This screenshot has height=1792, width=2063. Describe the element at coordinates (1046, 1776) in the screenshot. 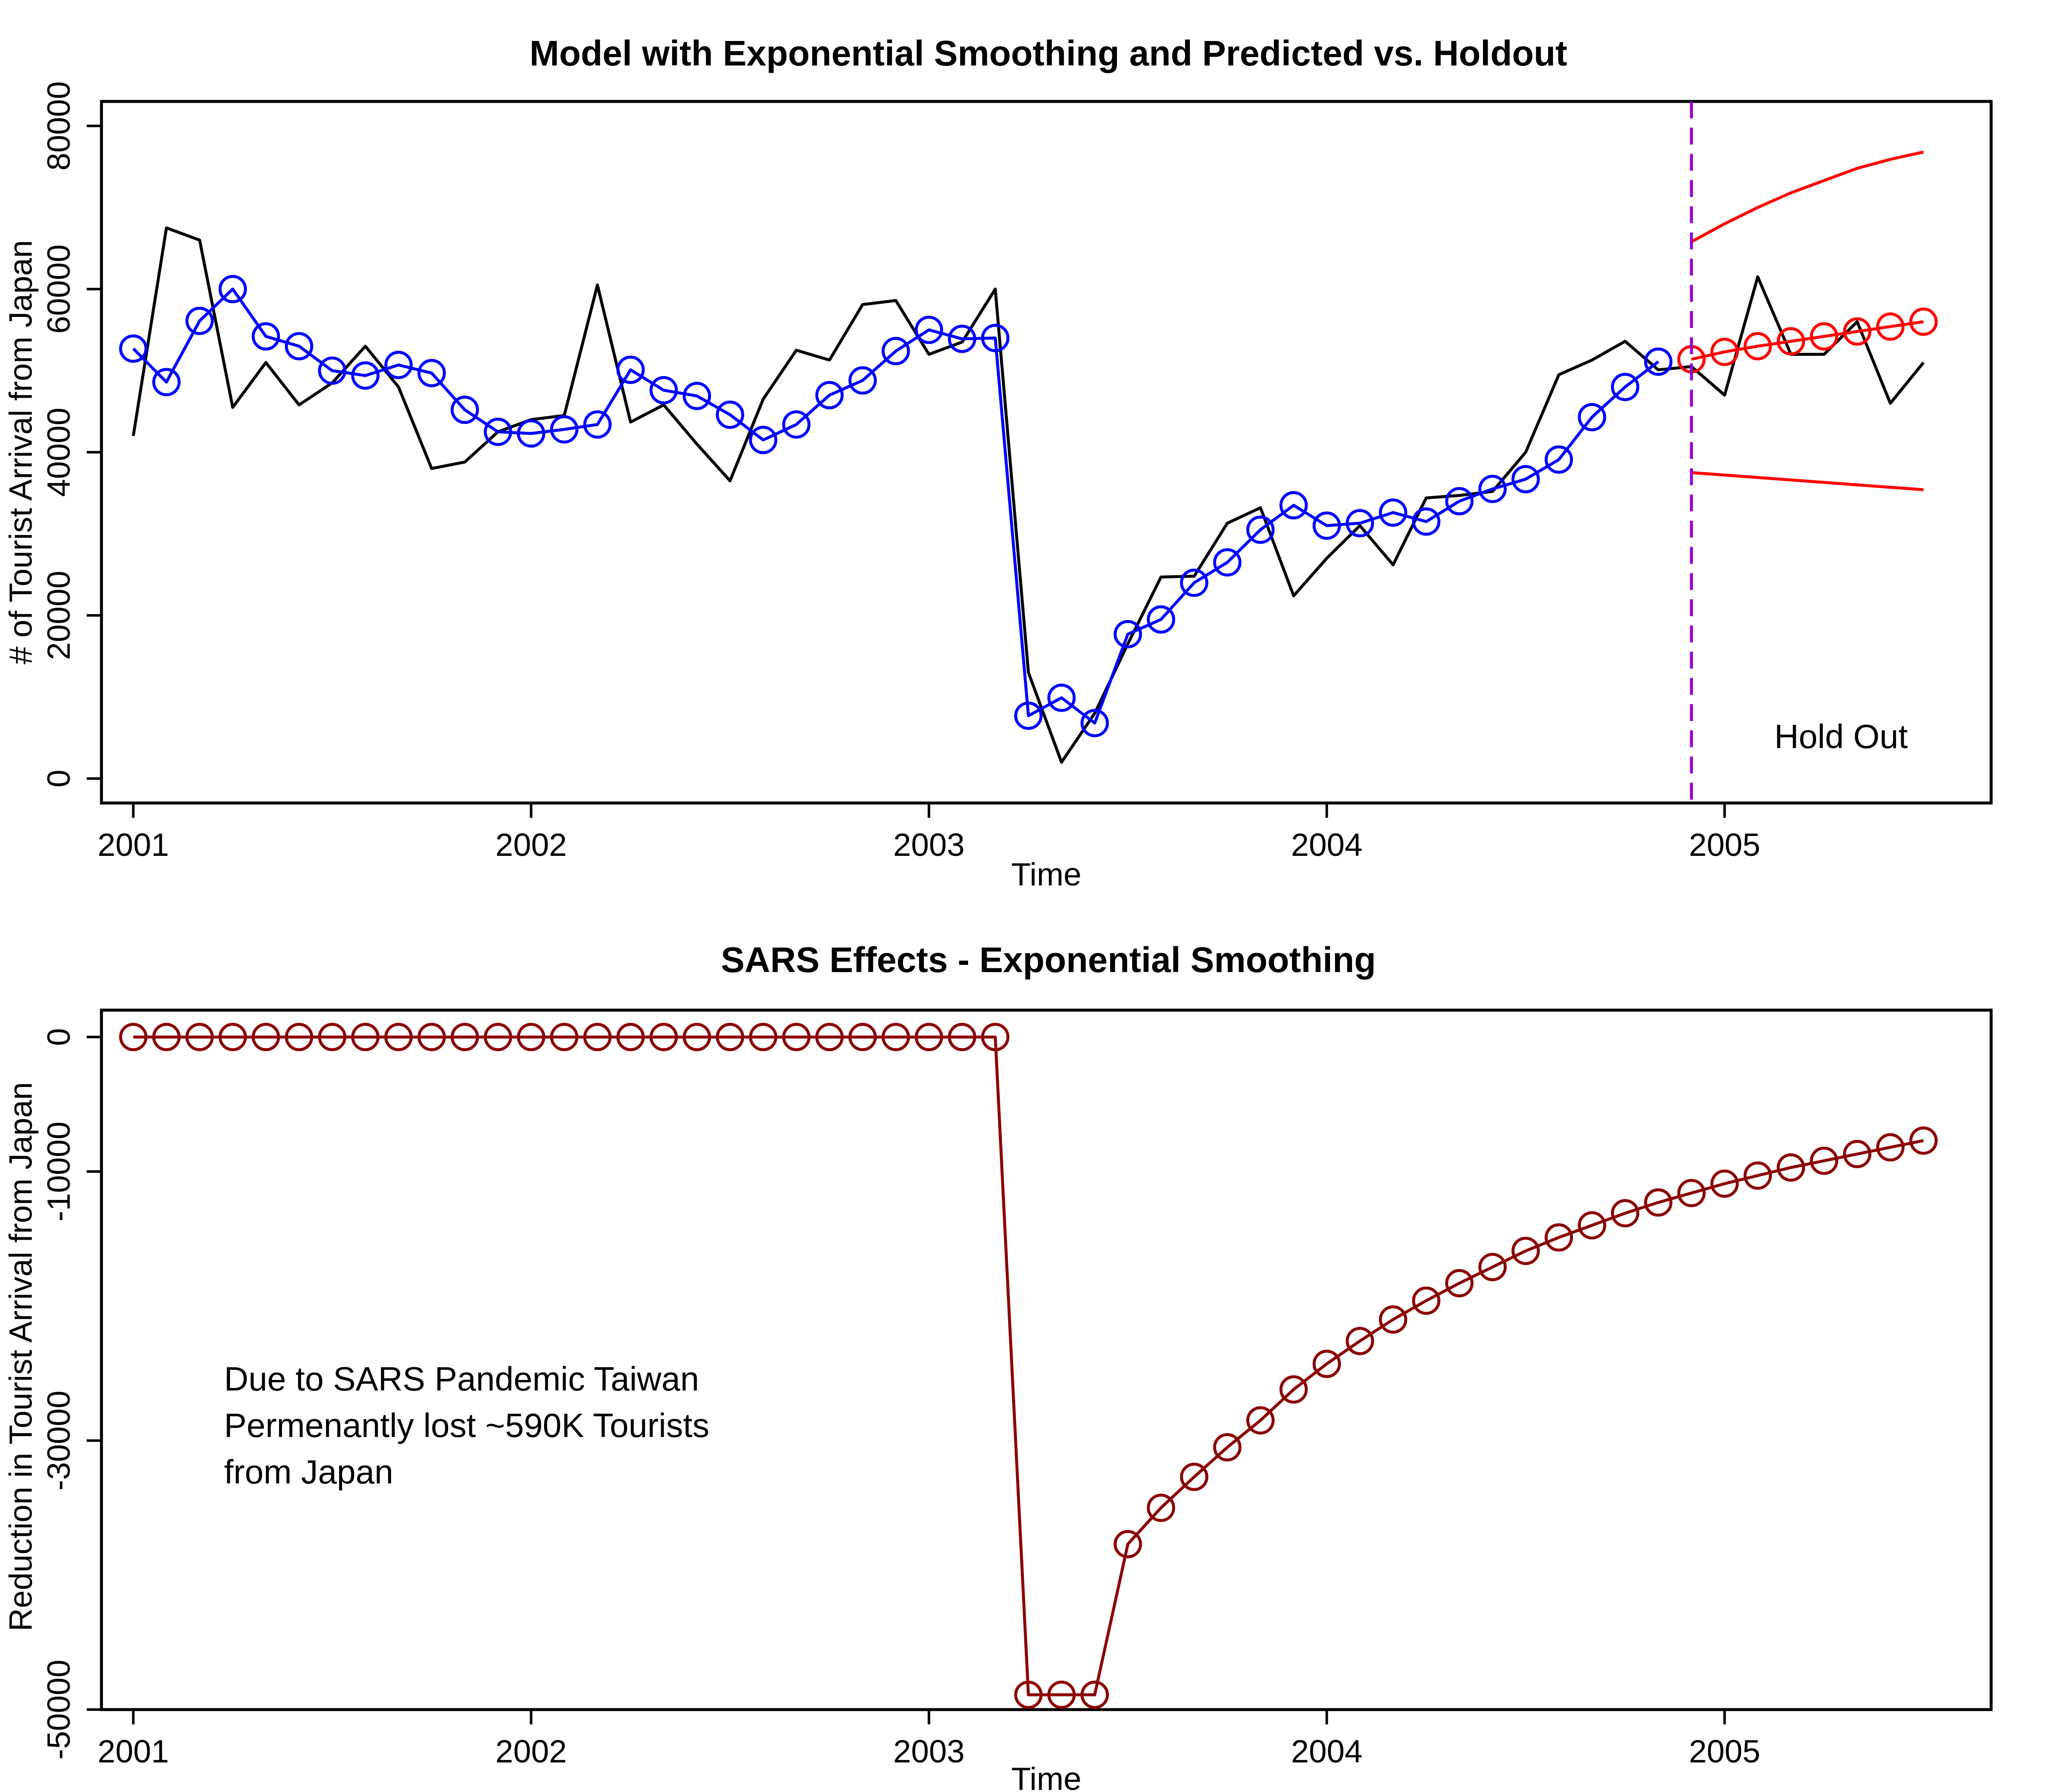

I see `bottom-x-axis-title: Time` at that location.